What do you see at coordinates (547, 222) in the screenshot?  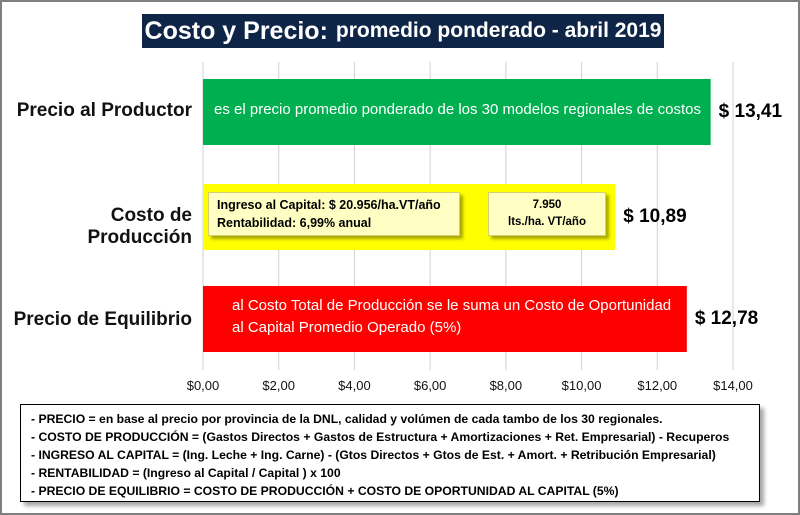 I see `litros-unit: lts./ha. VT/año` at bounding box center [547, 222].